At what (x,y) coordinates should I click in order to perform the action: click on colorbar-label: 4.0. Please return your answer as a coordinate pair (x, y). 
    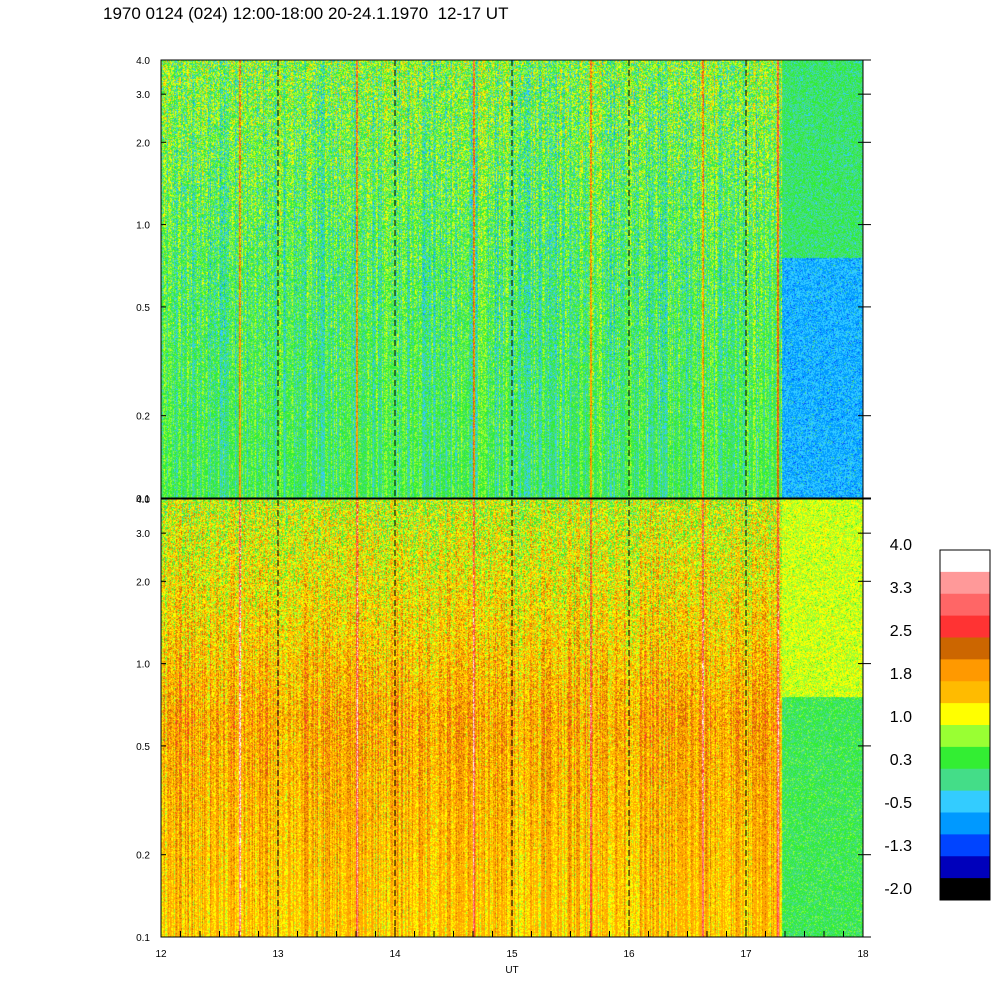
    Looking at the image, I should click on (901, 545).